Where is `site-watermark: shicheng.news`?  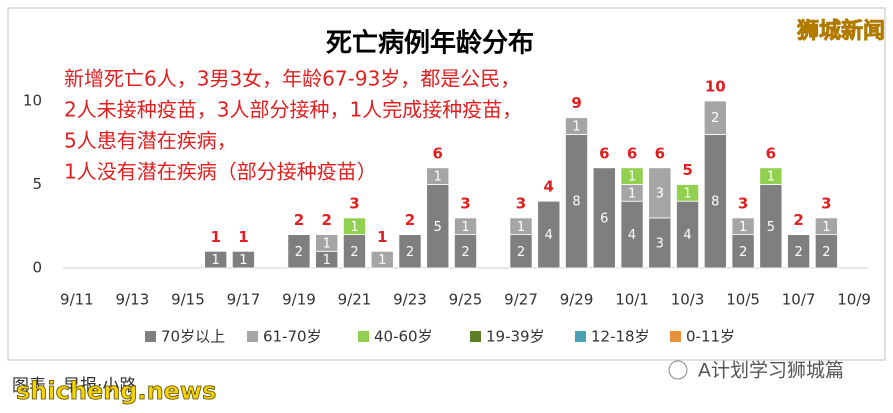
site-watermark: shicheng.news is located at coordinates (116, 391).